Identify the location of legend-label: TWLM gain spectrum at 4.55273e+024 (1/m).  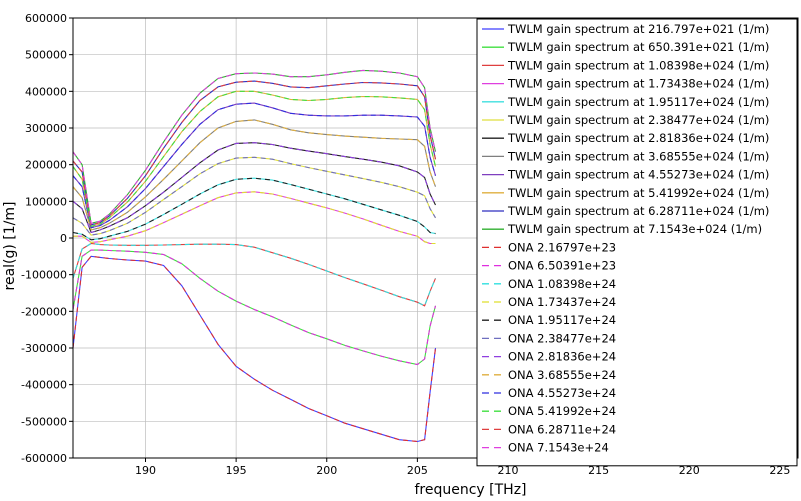
(638, 175).